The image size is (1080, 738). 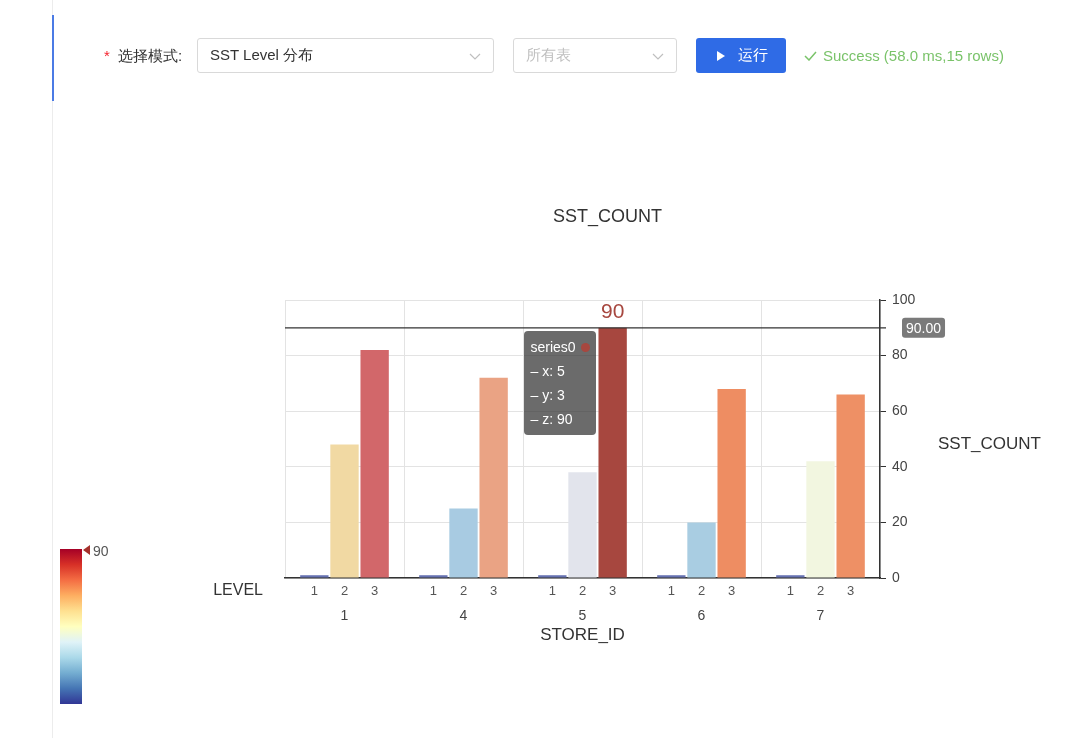 I want to click on x-tick-label: 4, so click(x=463, y=615).